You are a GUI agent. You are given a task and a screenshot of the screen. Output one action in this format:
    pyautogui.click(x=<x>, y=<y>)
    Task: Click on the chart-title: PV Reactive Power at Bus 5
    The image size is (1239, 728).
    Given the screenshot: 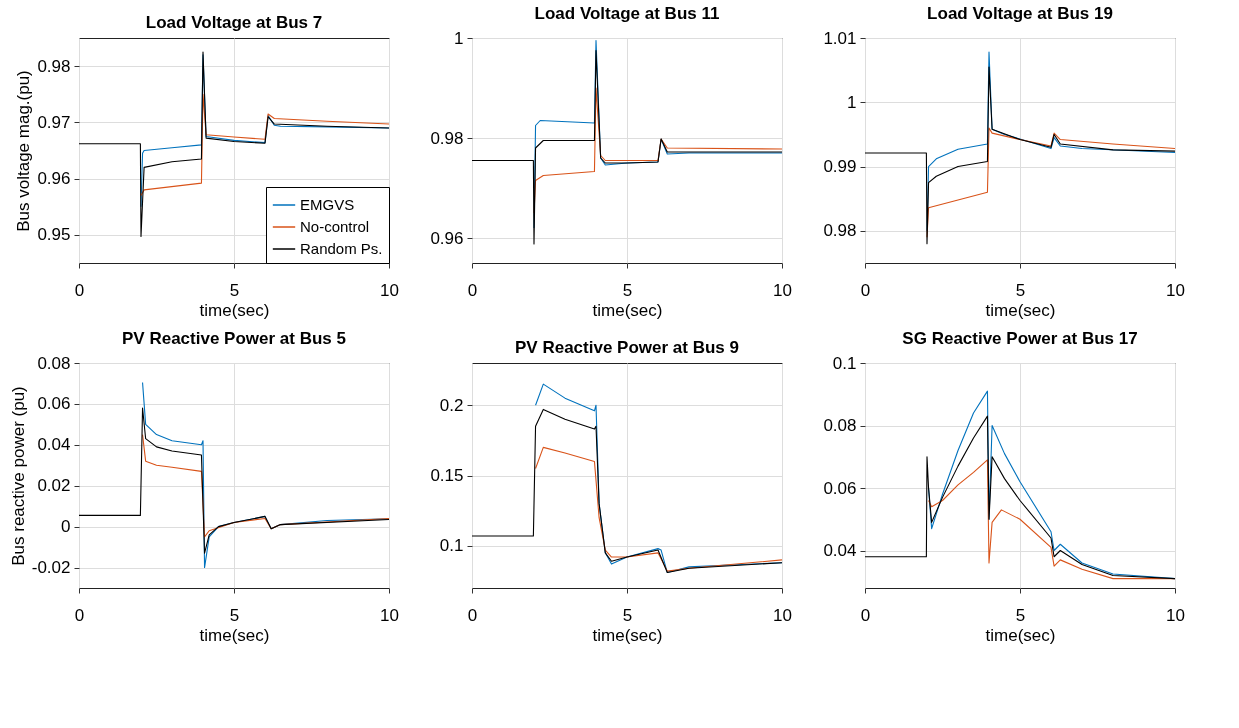 What is the action you would take?
    pyautogui.click(x=234, y=338)
    